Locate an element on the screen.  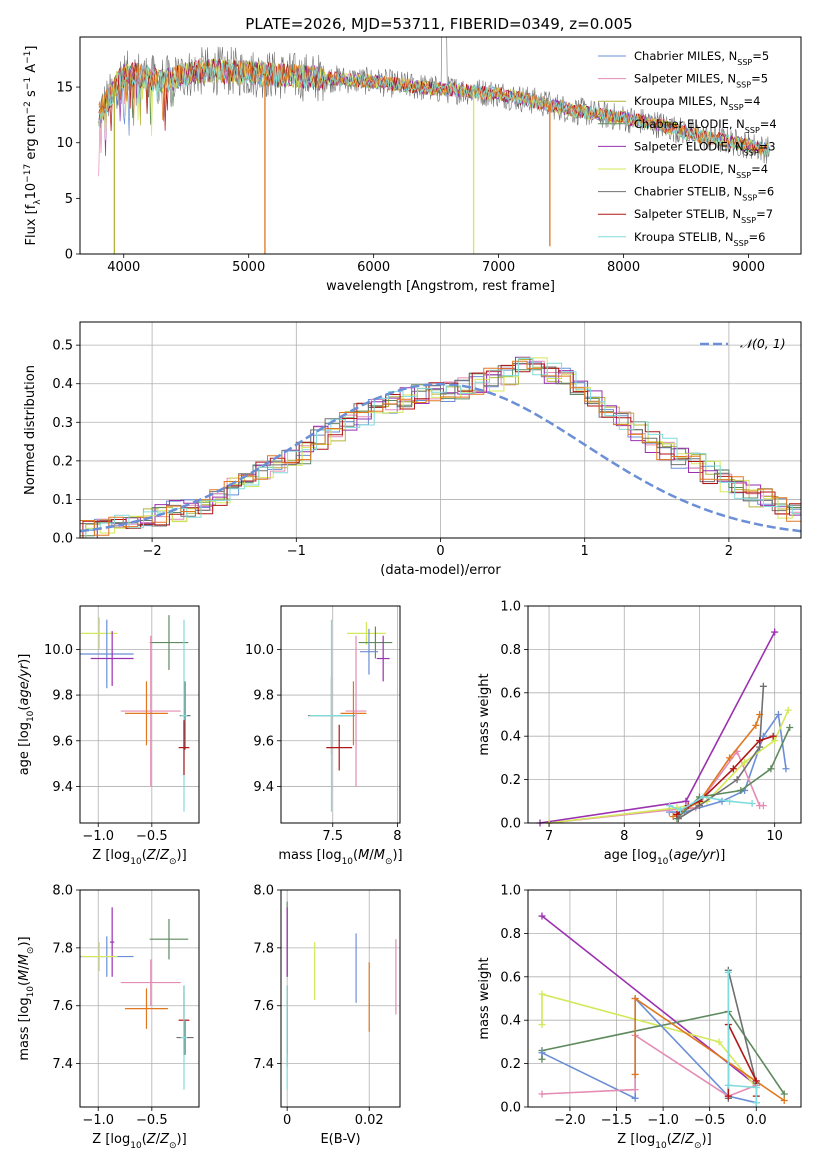
y-axis-label: Flux [fλ10−17 erg cm−2 s−1 A−1] is located at coordinates (33, 146).